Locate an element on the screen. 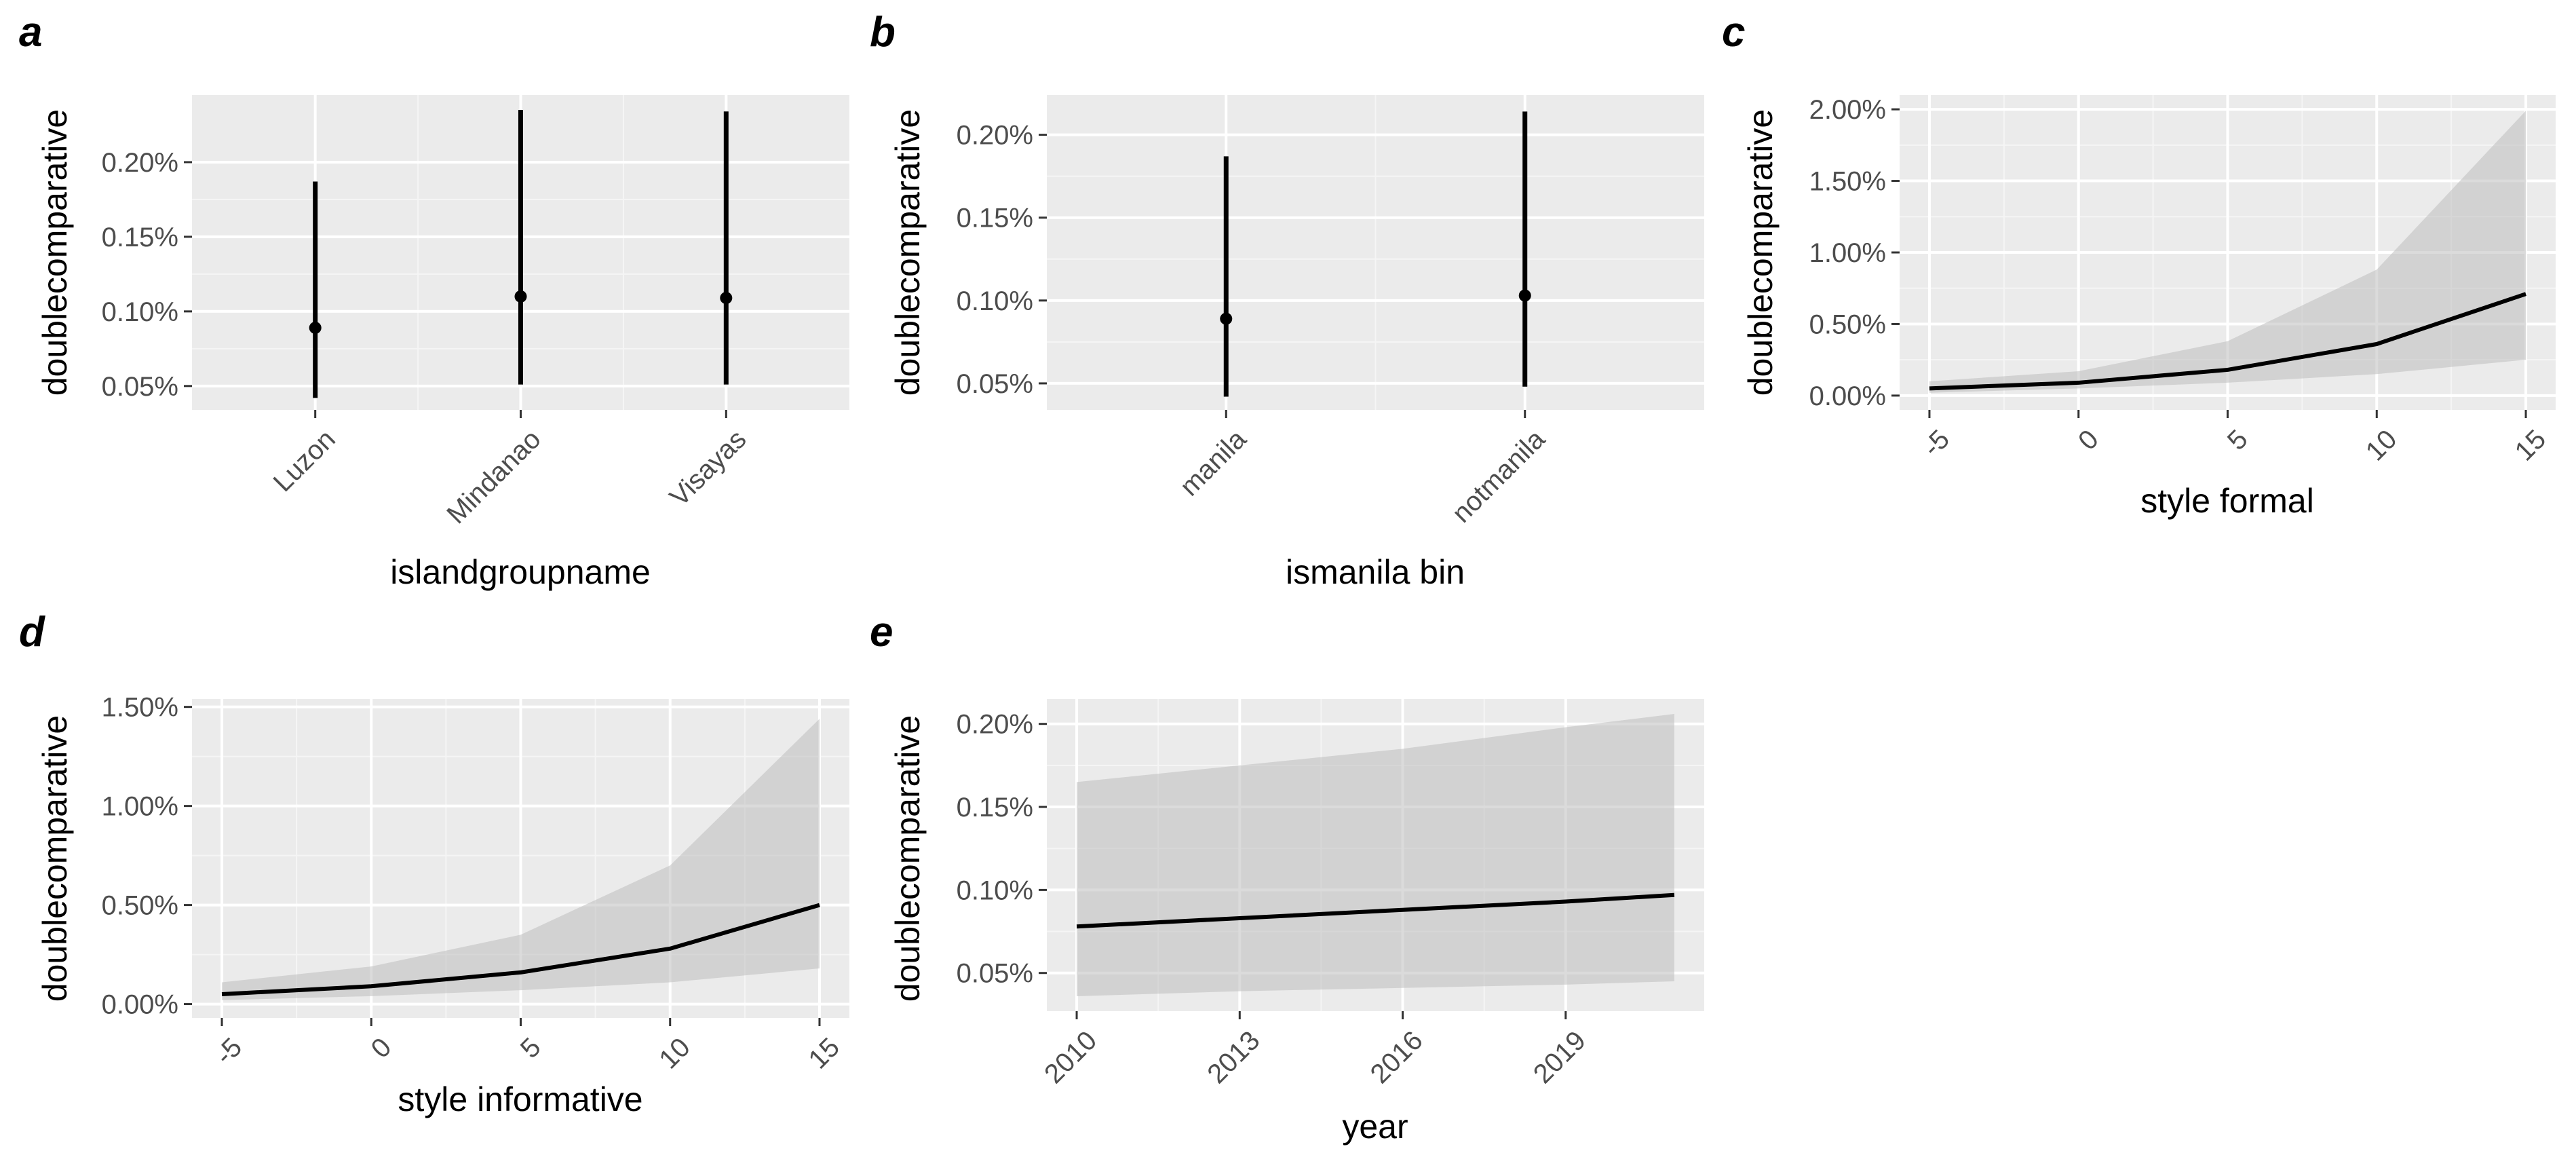 The image size is (2576, 1172). panel-e-y-axis: 0.05% 0.10% 0.15% 0.20% is located at coordinates (1002, 849).